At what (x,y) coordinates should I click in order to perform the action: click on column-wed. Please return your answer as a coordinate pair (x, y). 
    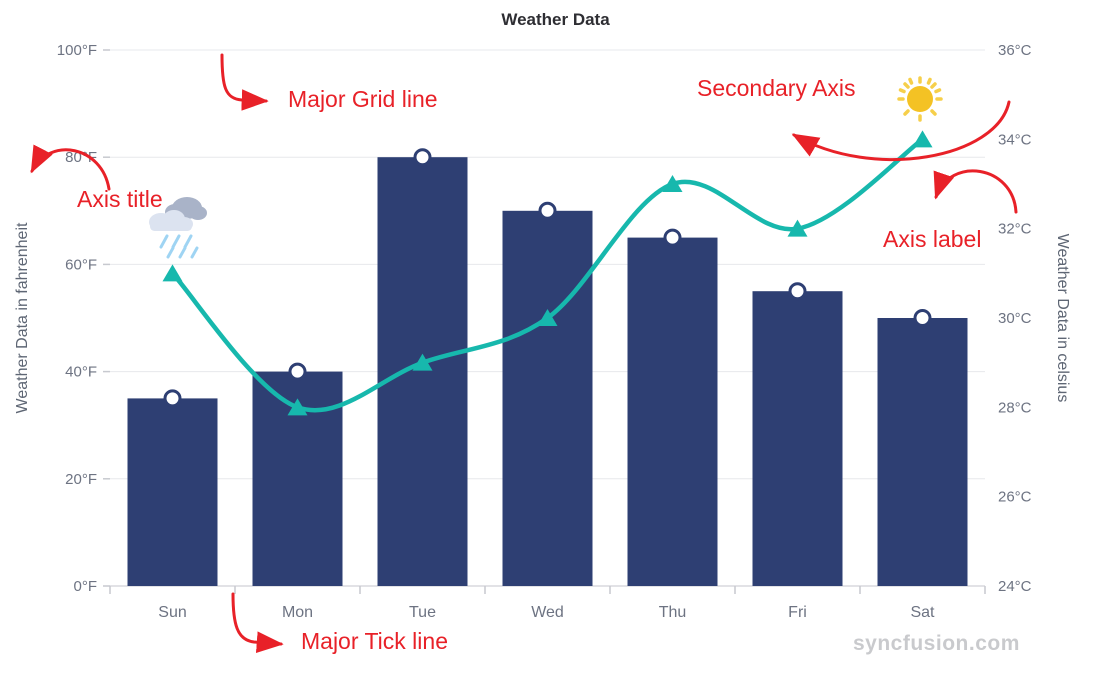
    Looking at the image, I should click on (547, 398).